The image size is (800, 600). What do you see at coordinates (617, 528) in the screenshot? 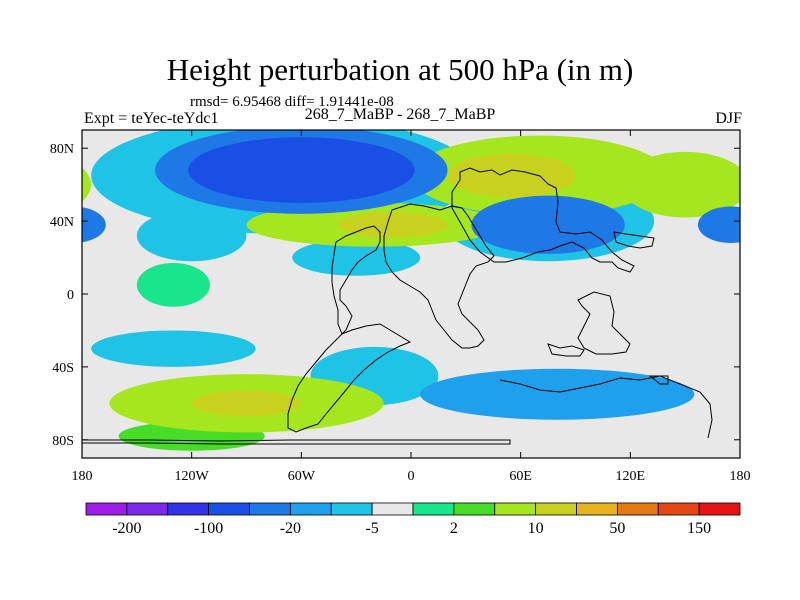
I see `colorbar-label: 50` at bounding box center [617, 528].